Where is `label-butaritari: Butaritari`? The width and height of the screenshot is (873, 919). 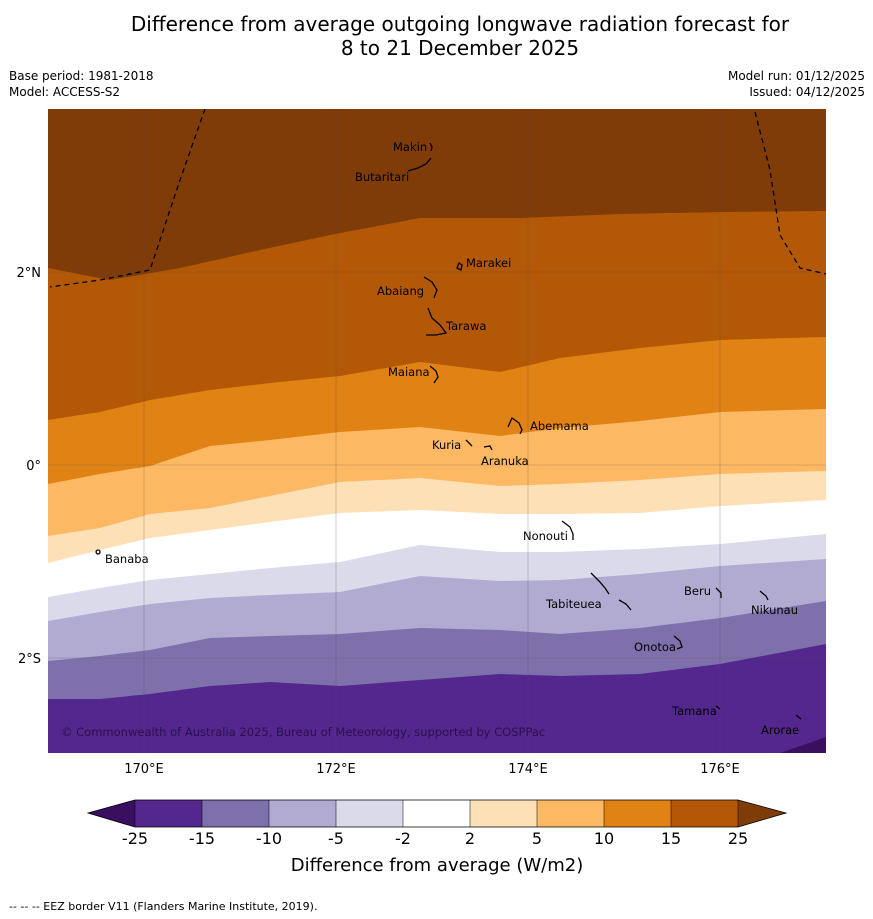
label-butaritari: Butaritari is located at coordinates (382, 177).